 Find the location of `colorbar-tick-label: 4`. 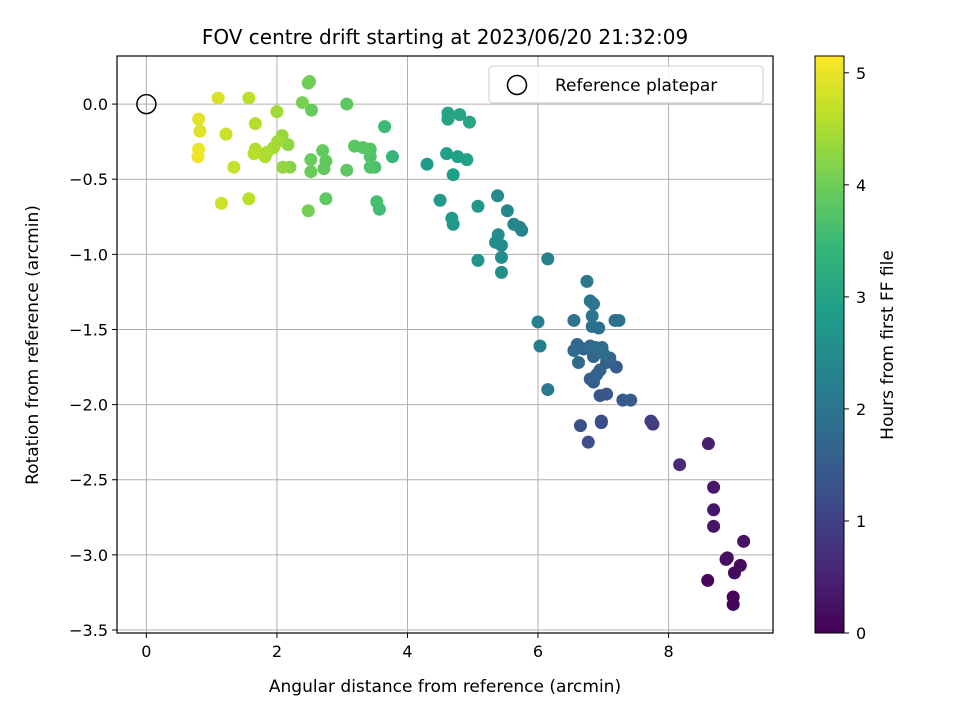

colorbar-tick-label: 4 is located at coordinates (861, 185).